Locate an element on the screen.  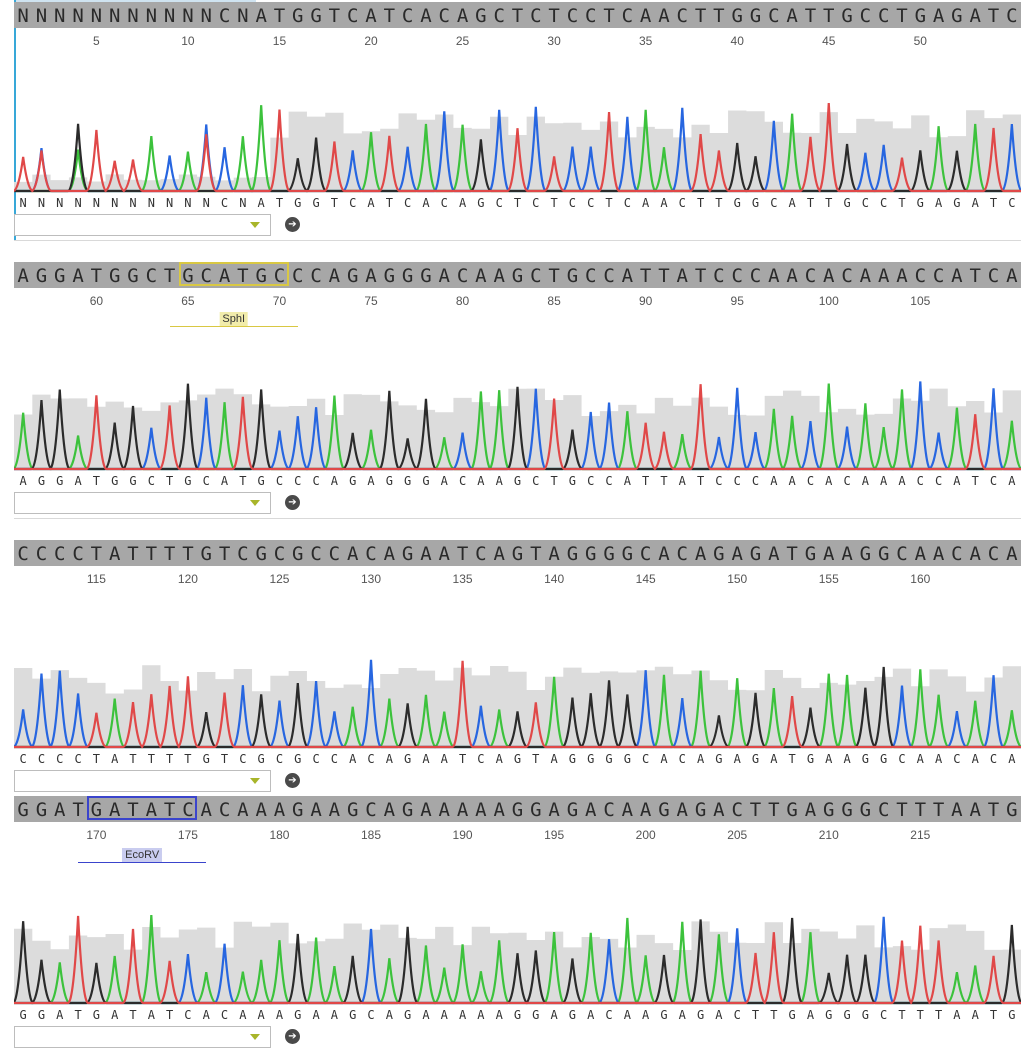
position-tick: 205 is located at coordinates (737, 835).